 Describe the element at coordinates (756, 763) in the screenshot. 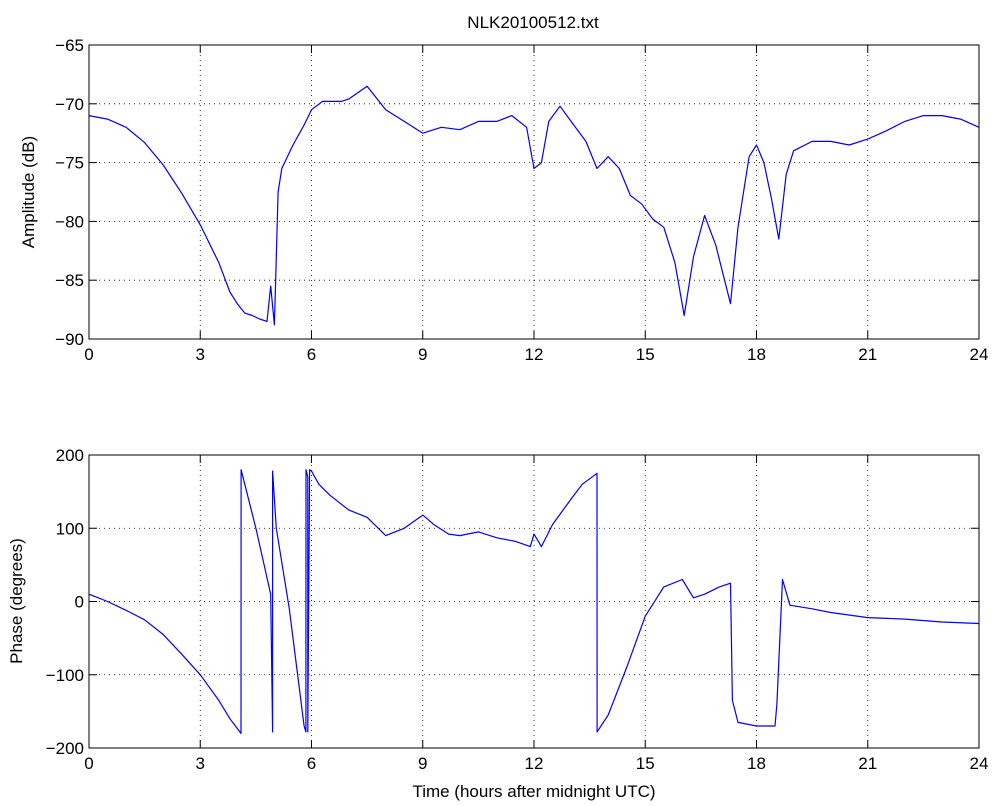

I see `phase-x-tick-label: 18` at that location.